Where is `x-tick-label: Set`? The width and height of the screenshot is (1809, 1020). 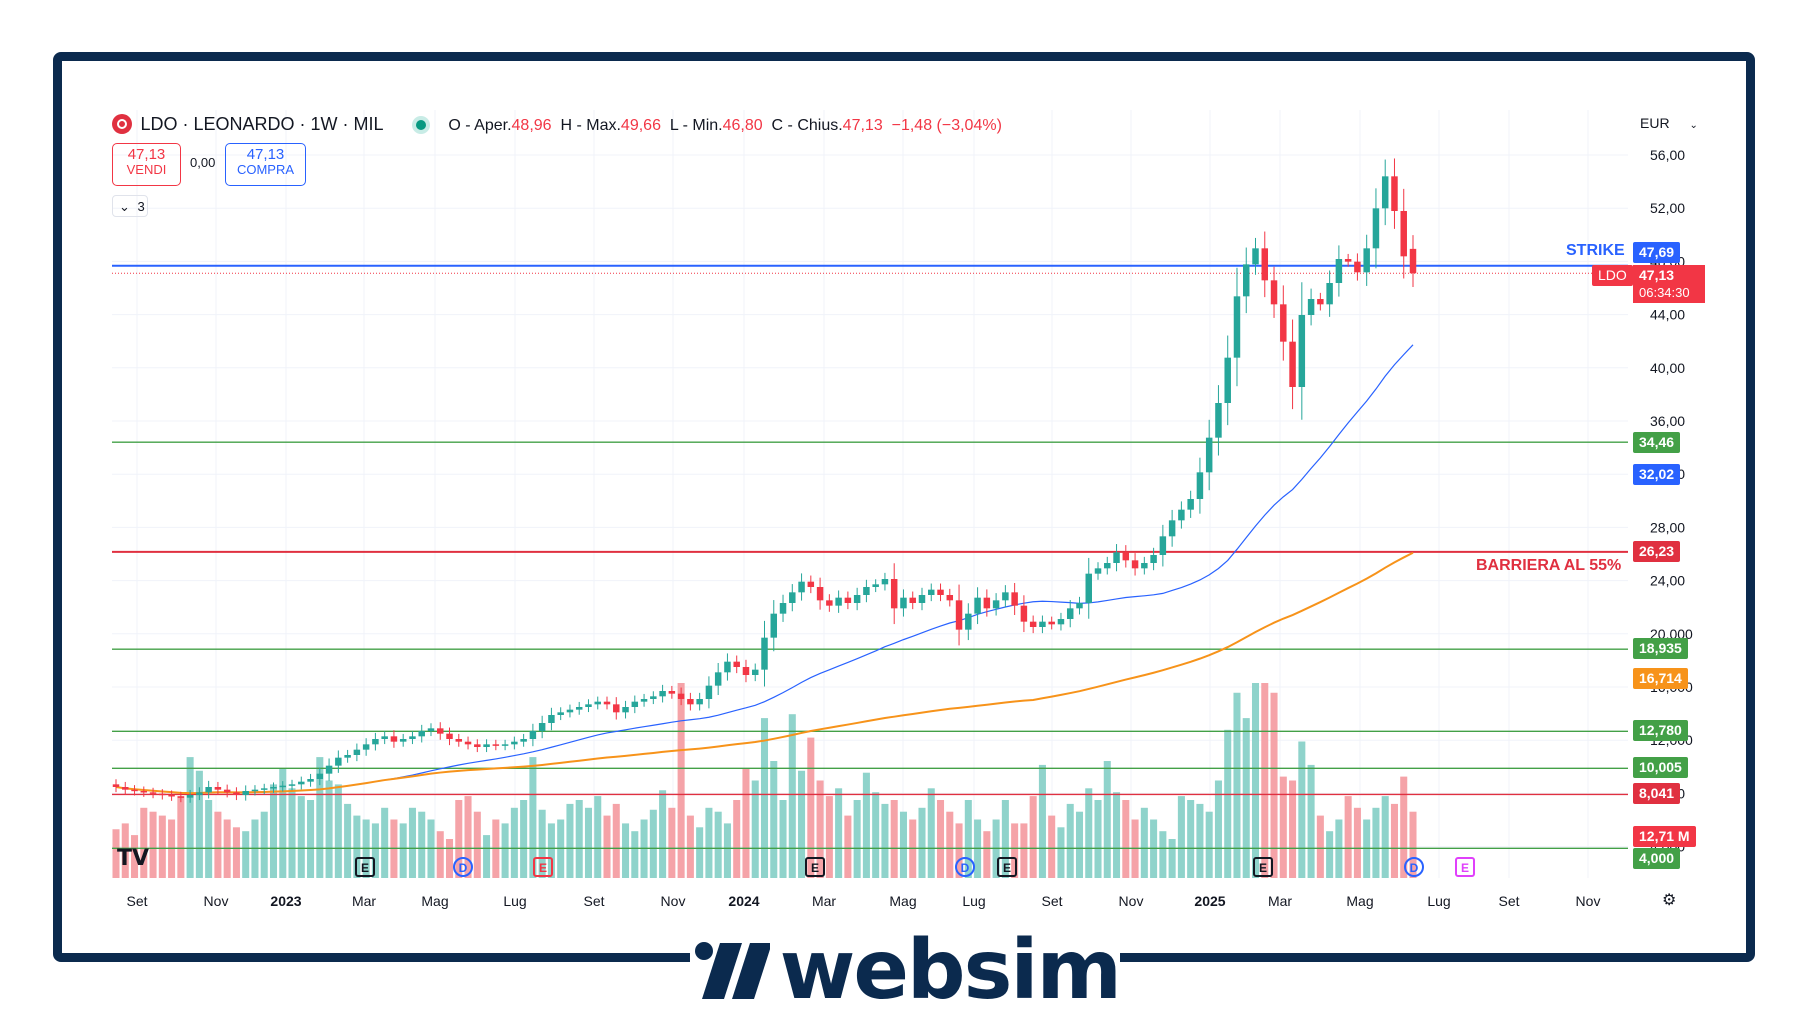
x-tick-label: Set is located at coordinates (1051, 901).